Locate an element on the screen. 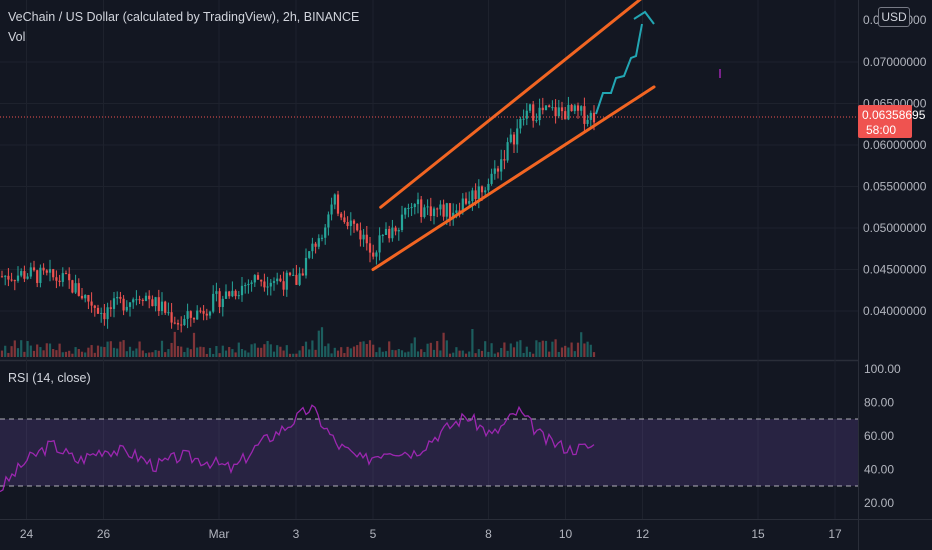  time-tick-label: 15 is located at coordinates (758, 534).